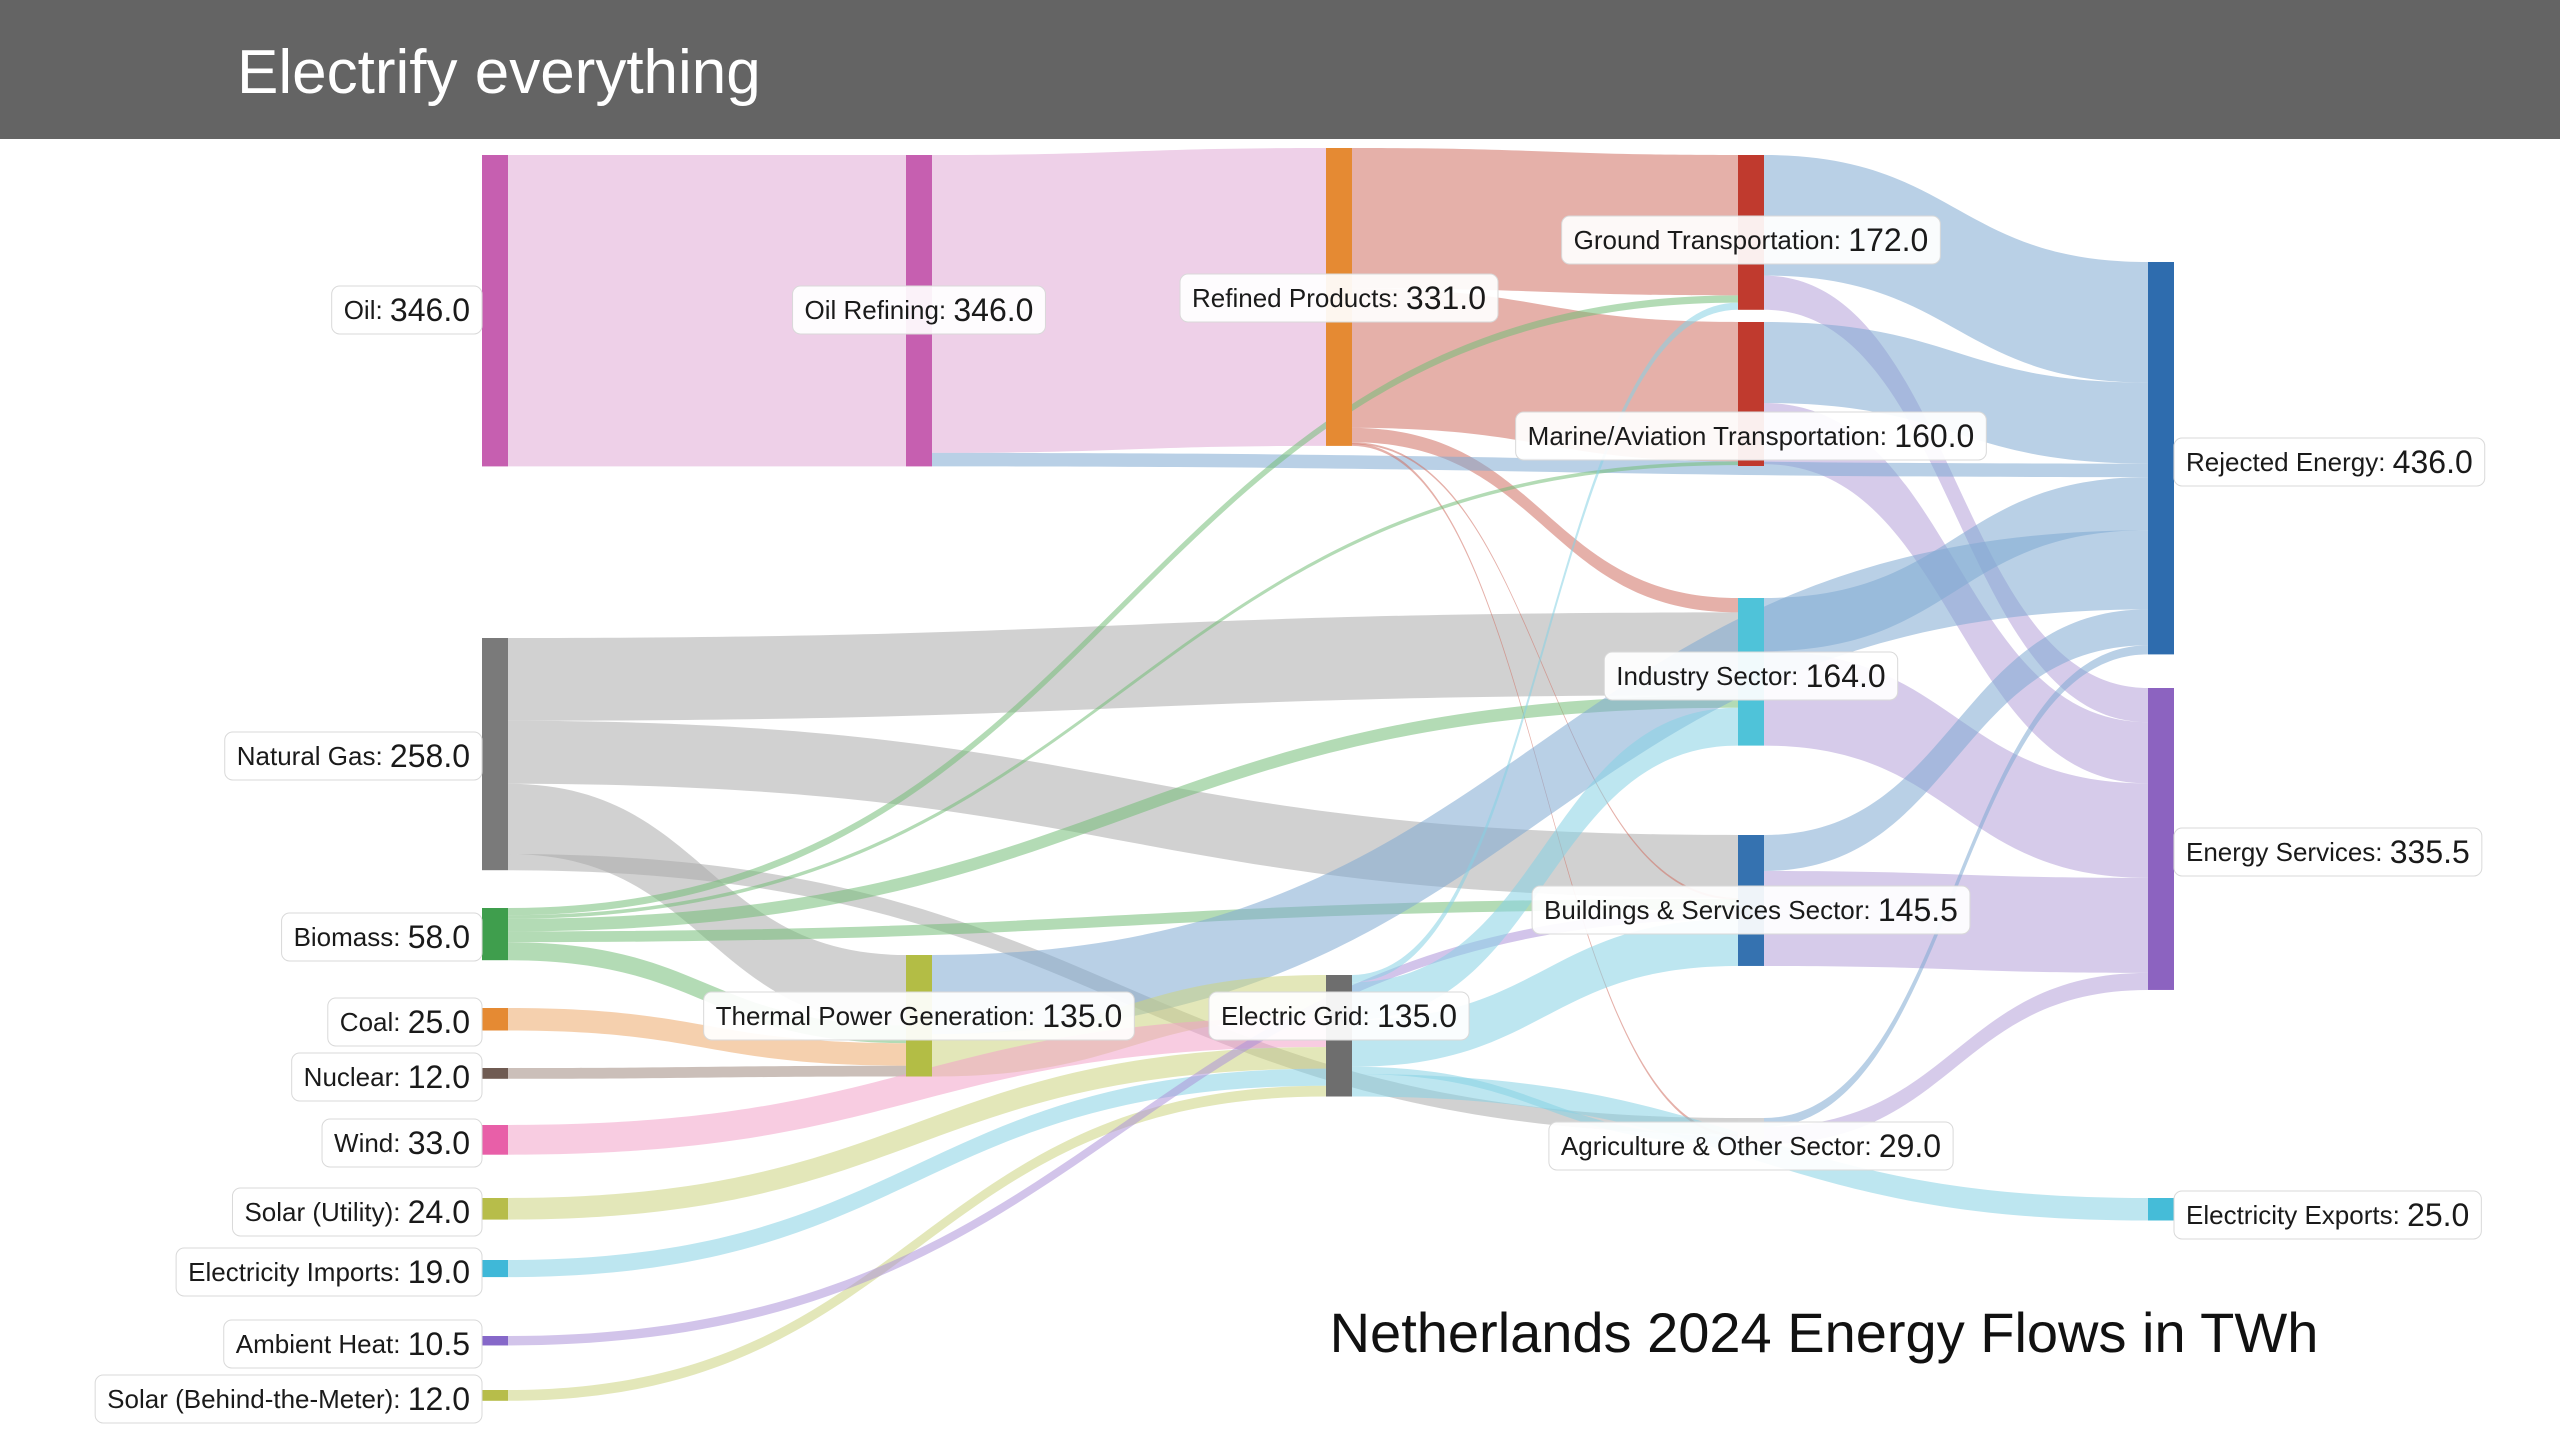  What do you see at coordinates (495, 1140) in the screenshot?
I see `node-wind` at bounding box center [495, 1140].